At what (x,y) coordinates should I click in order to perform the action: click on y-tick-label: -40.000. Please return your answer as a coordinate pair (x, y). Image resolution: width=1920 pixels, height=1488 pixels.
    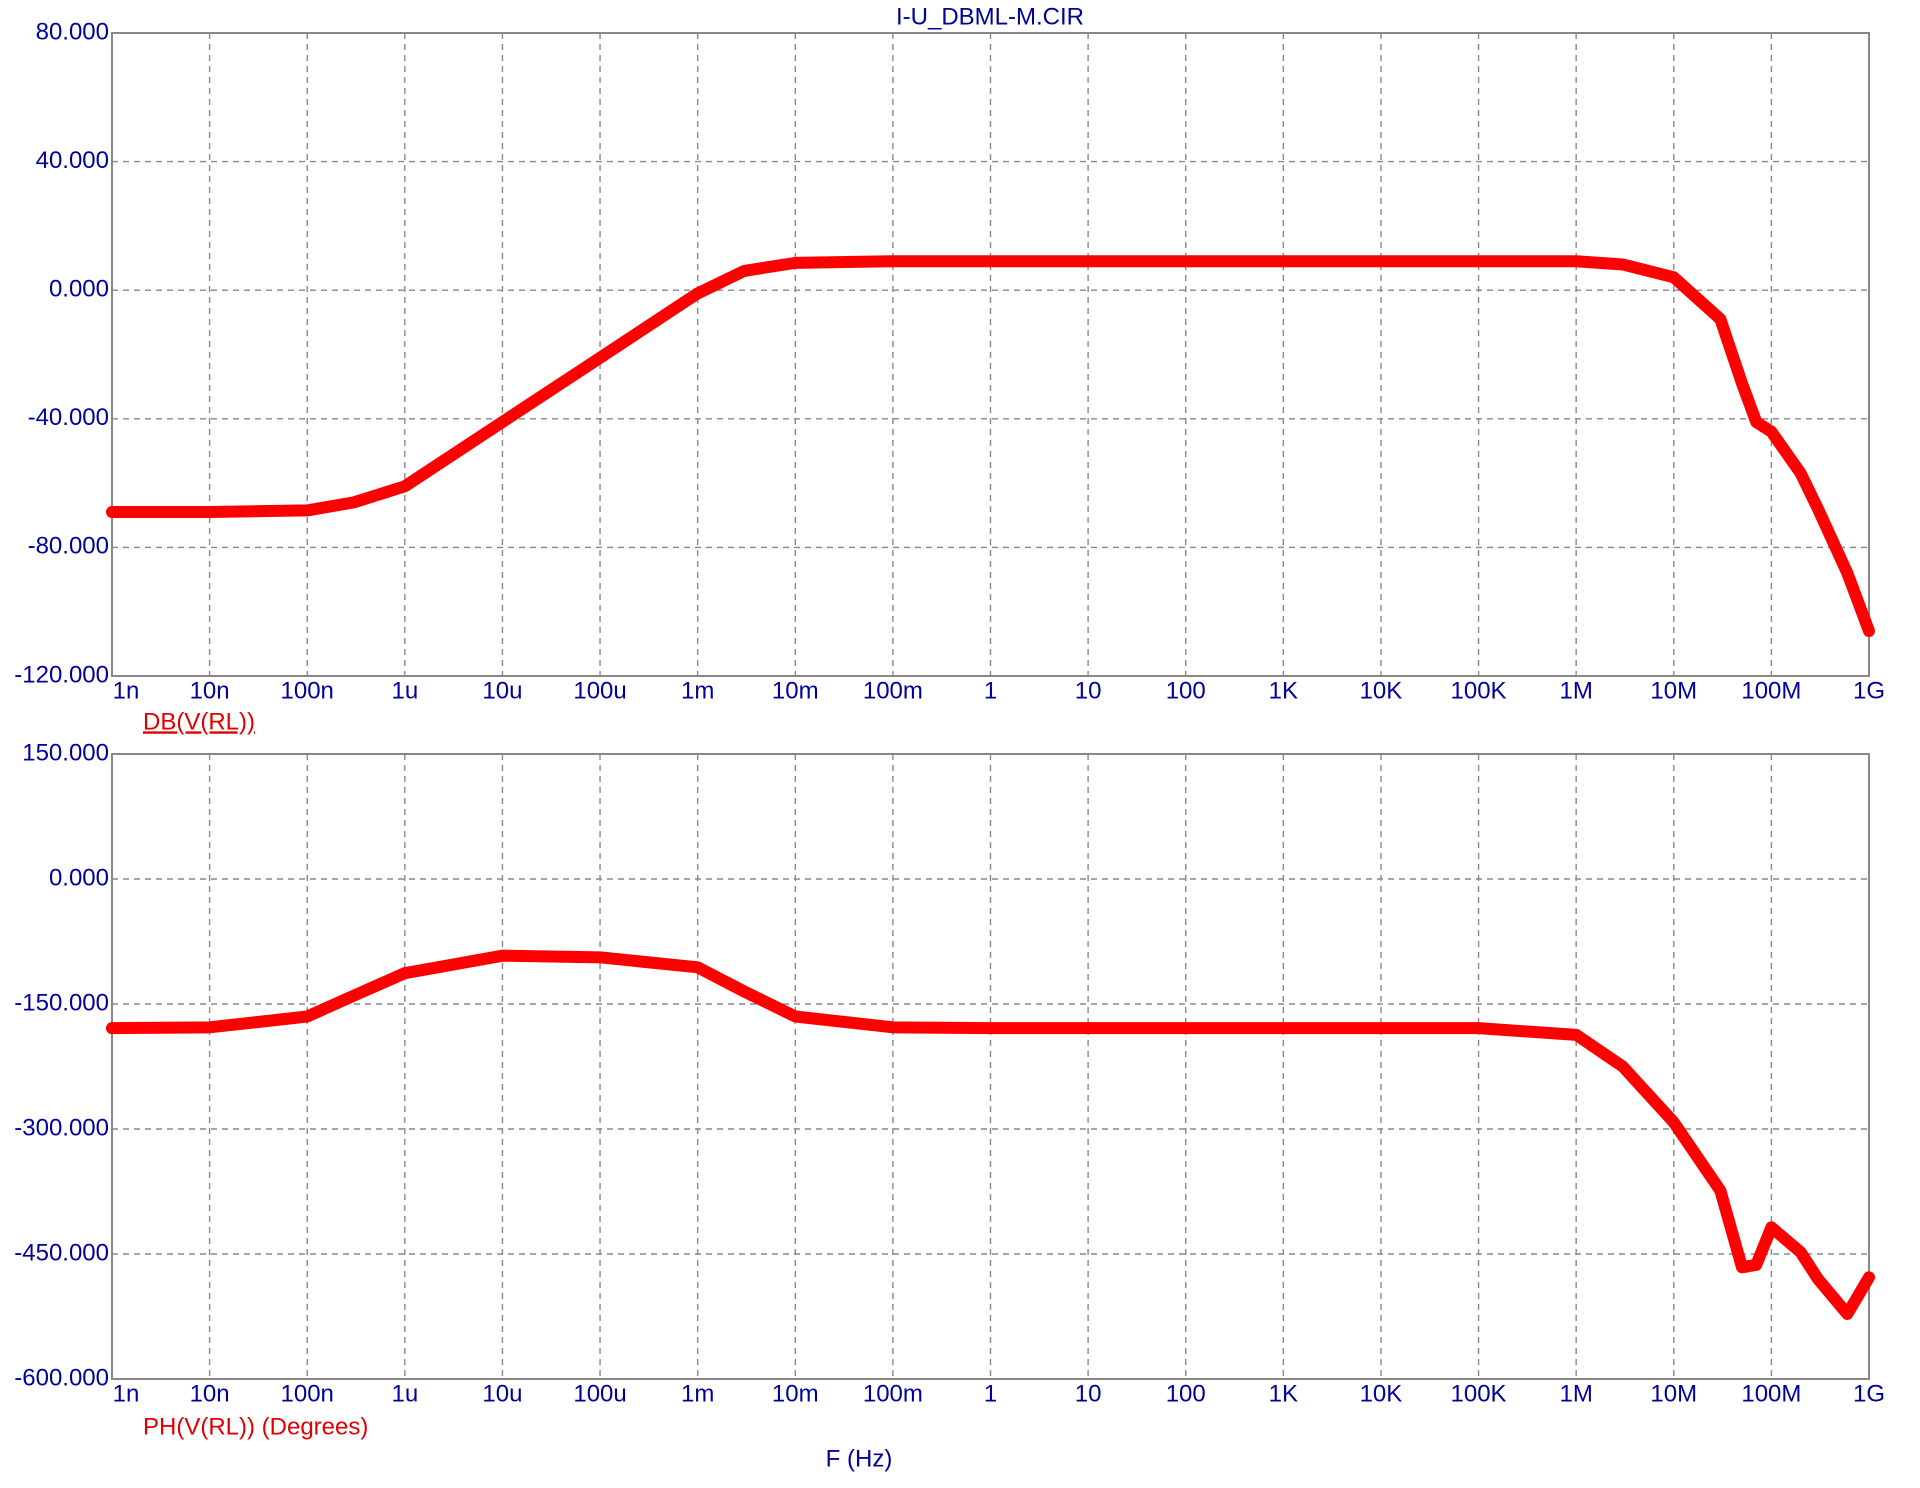
    Looking at the image, I should click on (68, 417).